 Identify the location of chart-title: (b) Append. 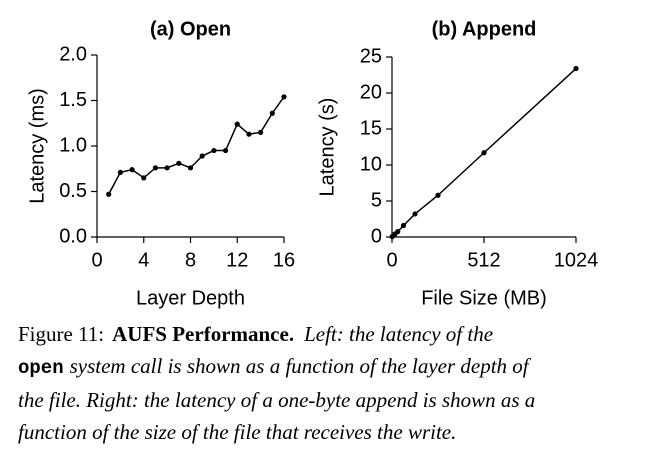
(484, 29).